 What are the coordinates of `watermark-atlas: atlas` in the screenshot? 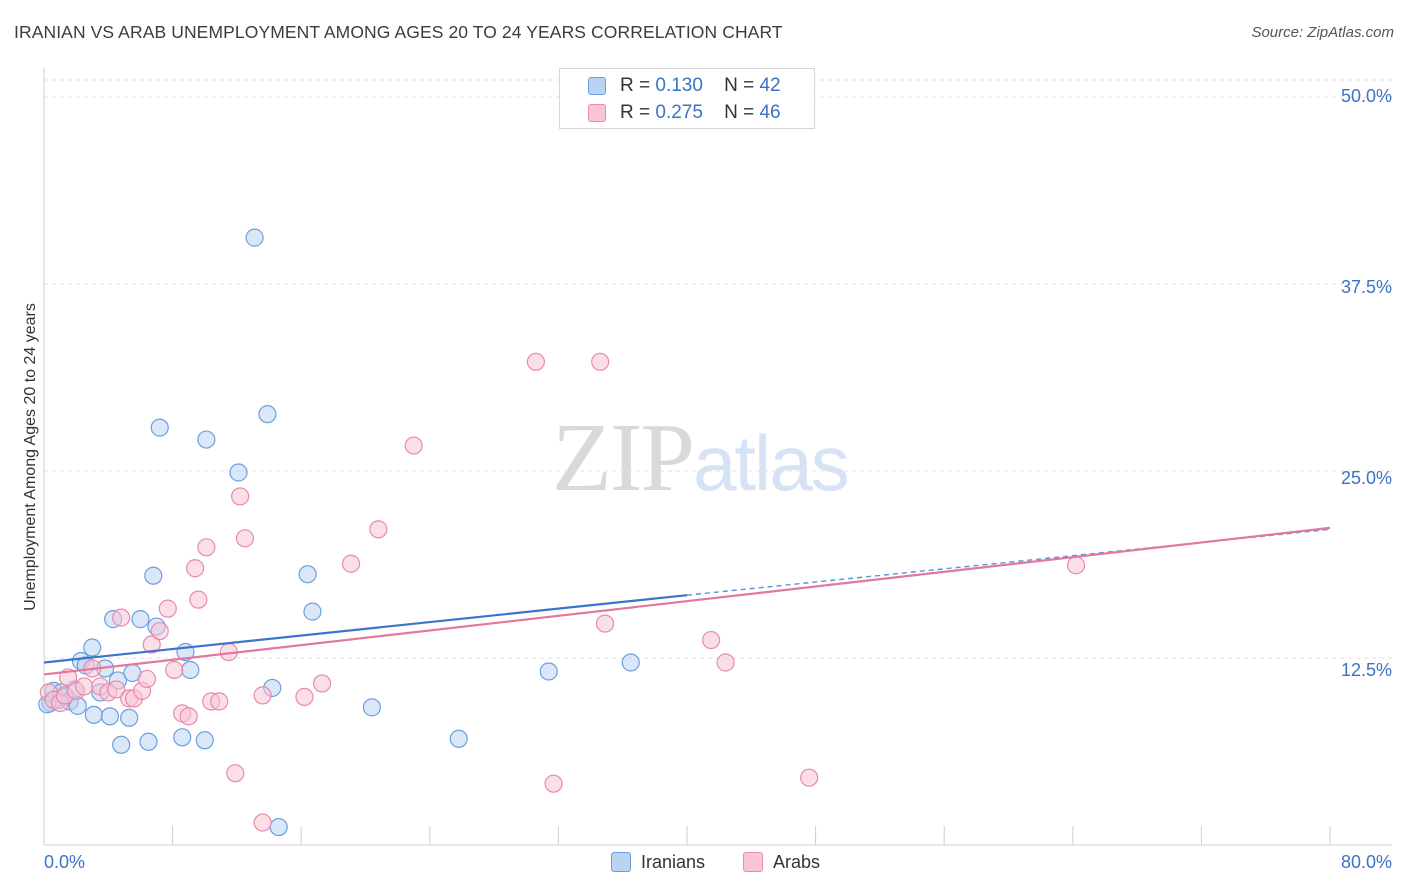 It's located at (771, 463).